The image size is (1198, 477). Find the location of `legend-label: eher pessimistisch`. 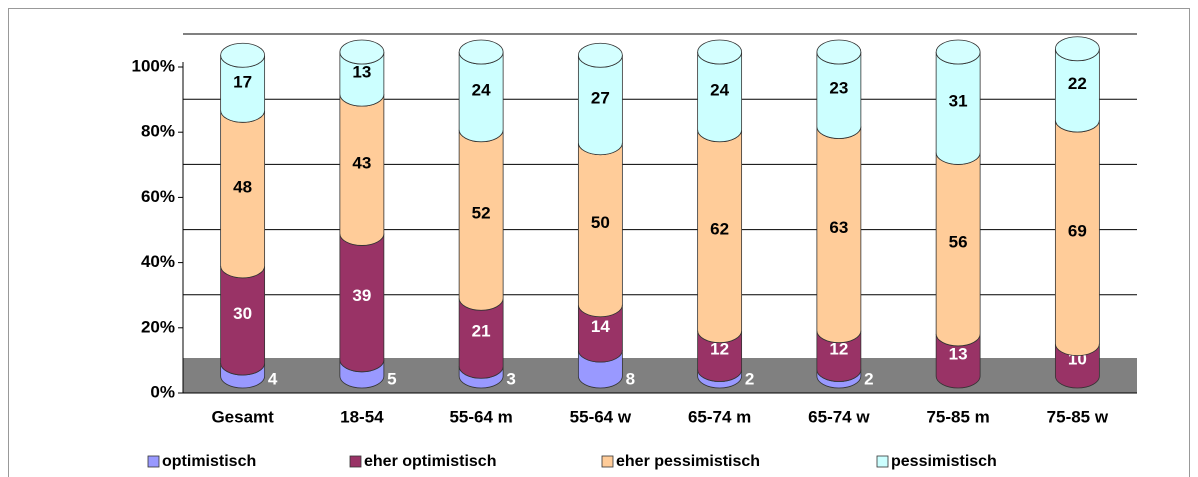

legend-label: eher pessimistisch is located at coordinates (688, 461).